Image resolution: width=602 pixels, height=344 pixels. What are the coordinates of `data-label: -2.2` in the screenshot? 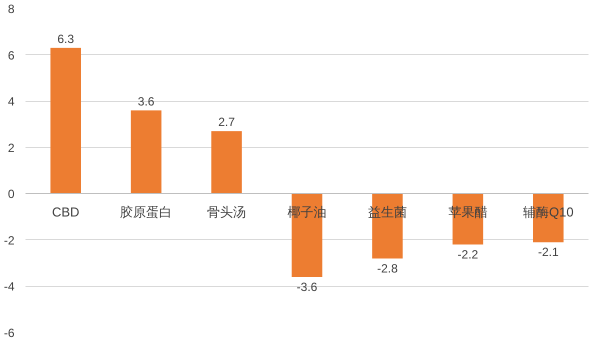 It's located at (468, 255).